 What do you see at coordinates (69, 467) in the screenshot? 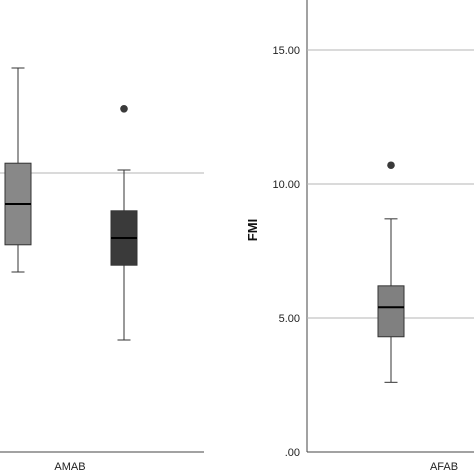
I see `left-category-label: AMAB` at bounding box center [69, 467].